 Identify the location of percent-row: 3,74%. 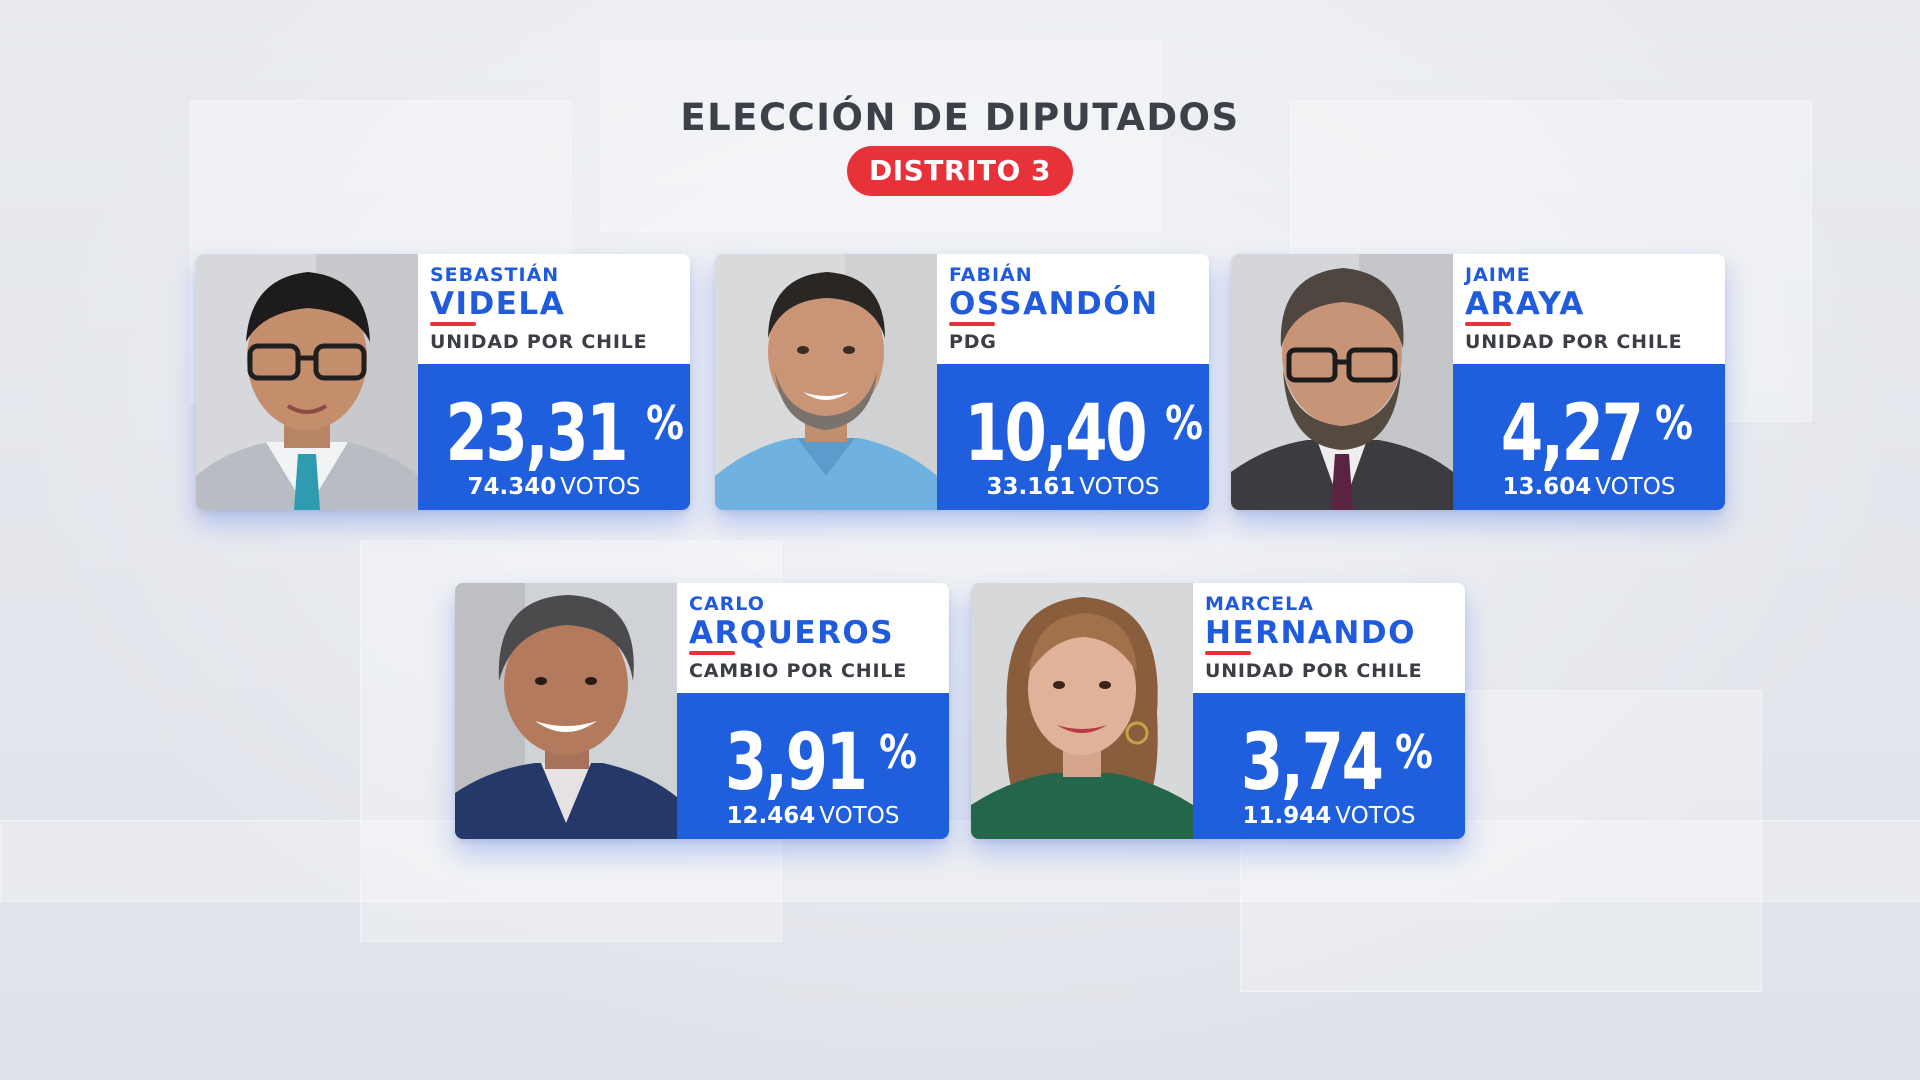
(1329, 750).